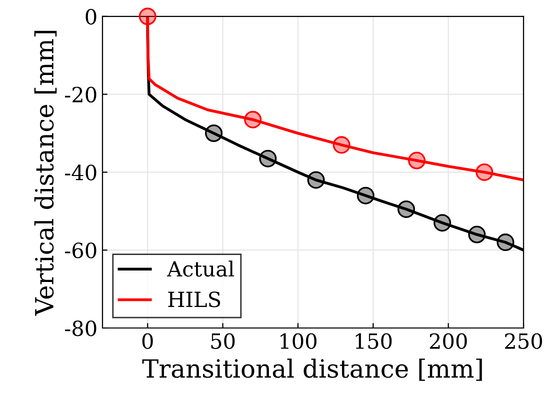 The height and width of the screenshot is (410, 554). I want to click on legend-label: Actual, so click(200, 268).